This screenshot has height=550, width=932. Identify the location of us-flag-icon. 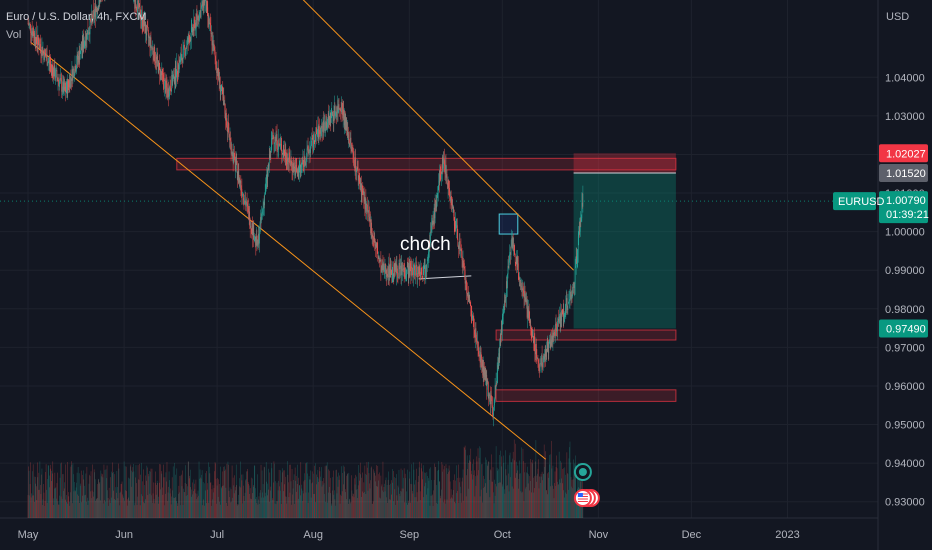
(586, 498).